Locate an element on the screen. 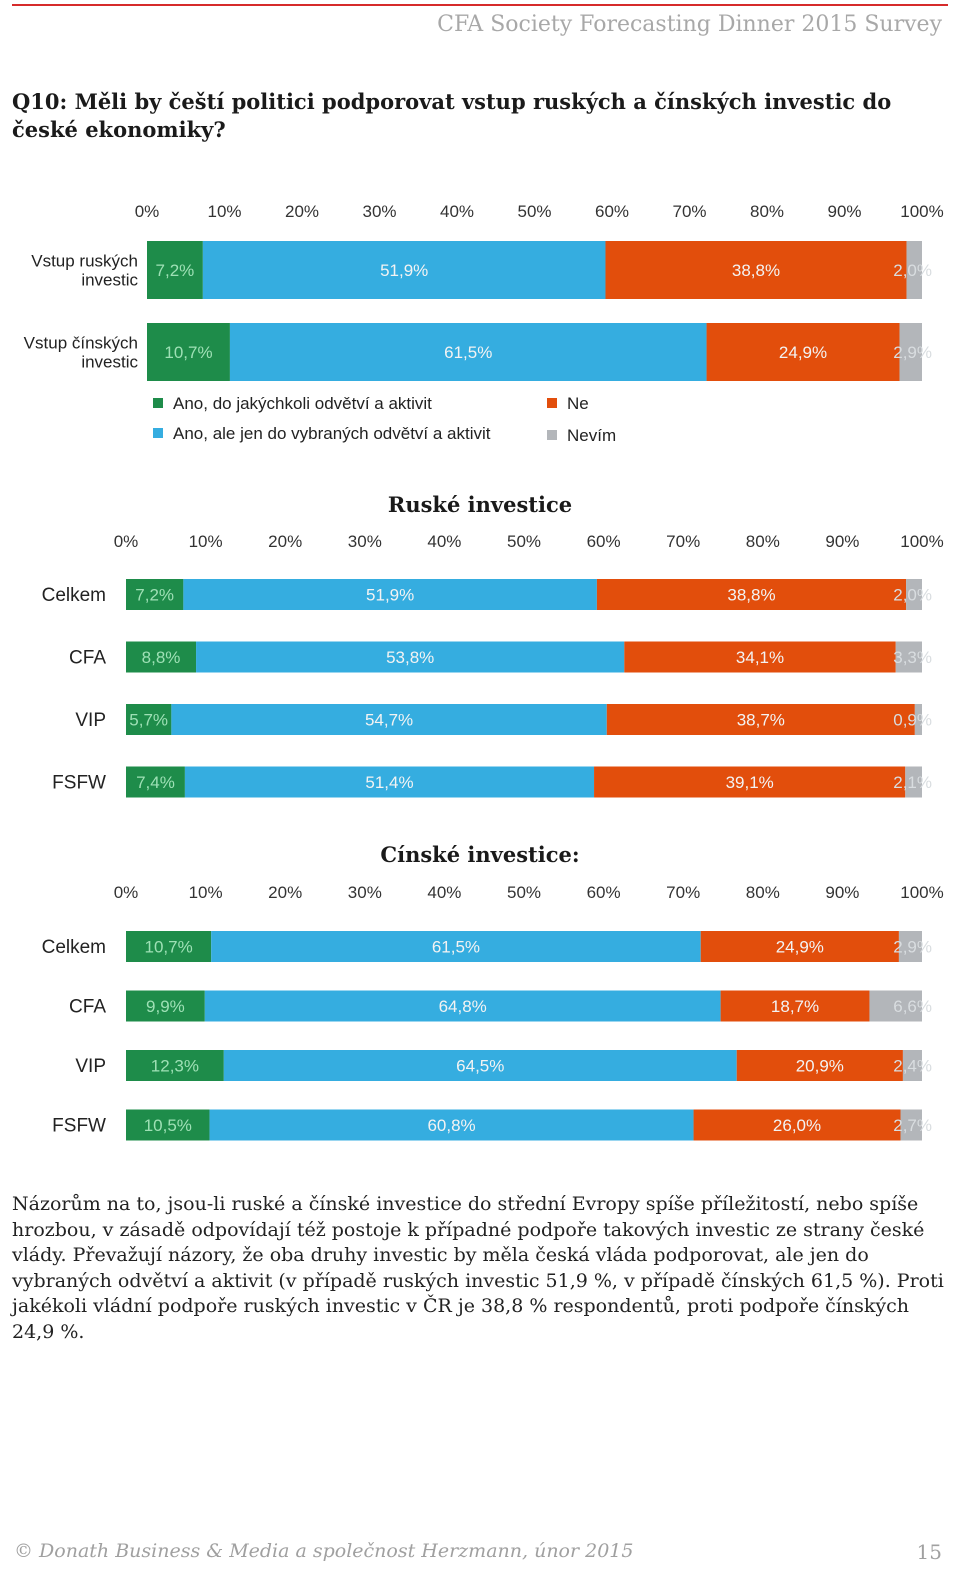  data-label: 38,7% is located at coordinates (761, 720).